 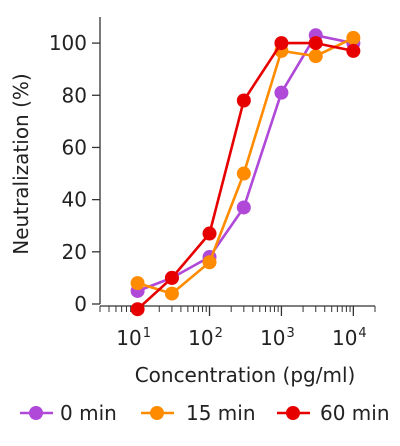 I want to click on legend: 0 min 15 min 60 min, so click(x=205, y=413).